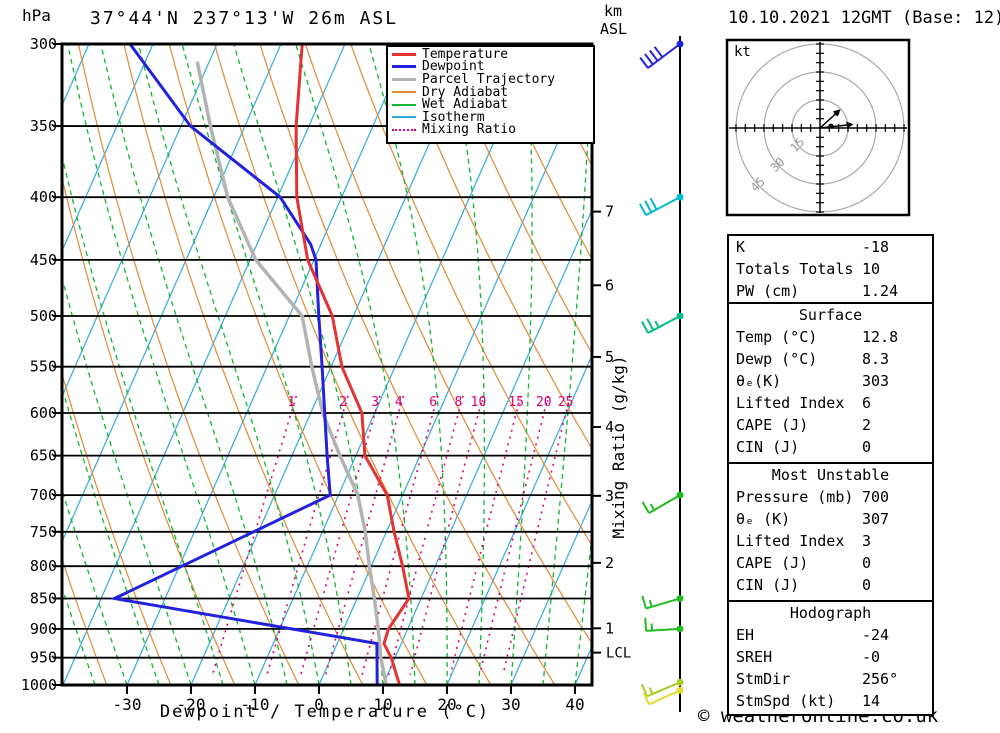 The width and height of the screenshot is (1000, 733). Describe the element at coordinates (490, 67) in the screenshot. I see `legend-item-dewpoint: Dewpoint` at that location.